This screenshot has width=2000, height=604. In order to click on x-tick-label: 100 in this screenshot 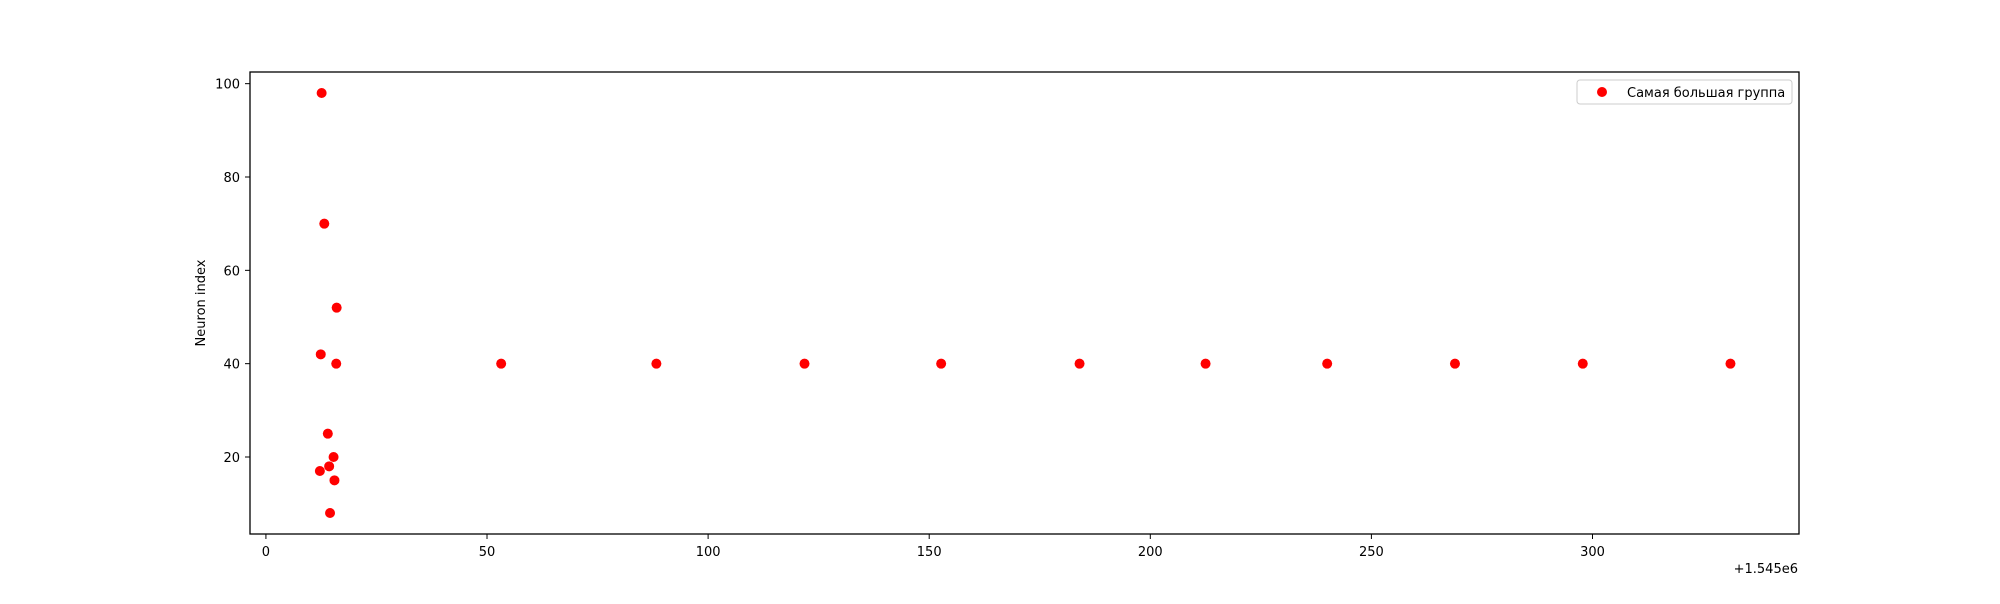, I will do `click(708, 552)`.